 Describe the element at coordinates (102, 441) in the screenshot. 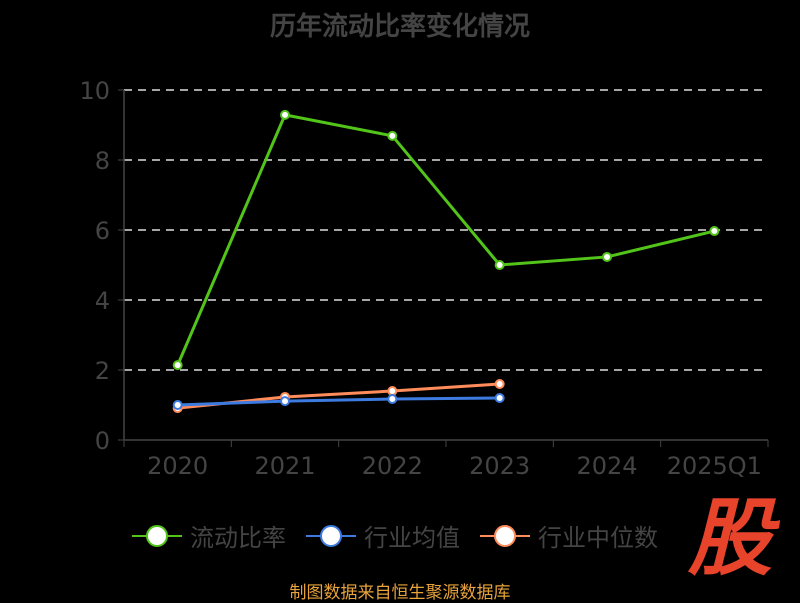

I see `y-tick-label: 0` at that location.